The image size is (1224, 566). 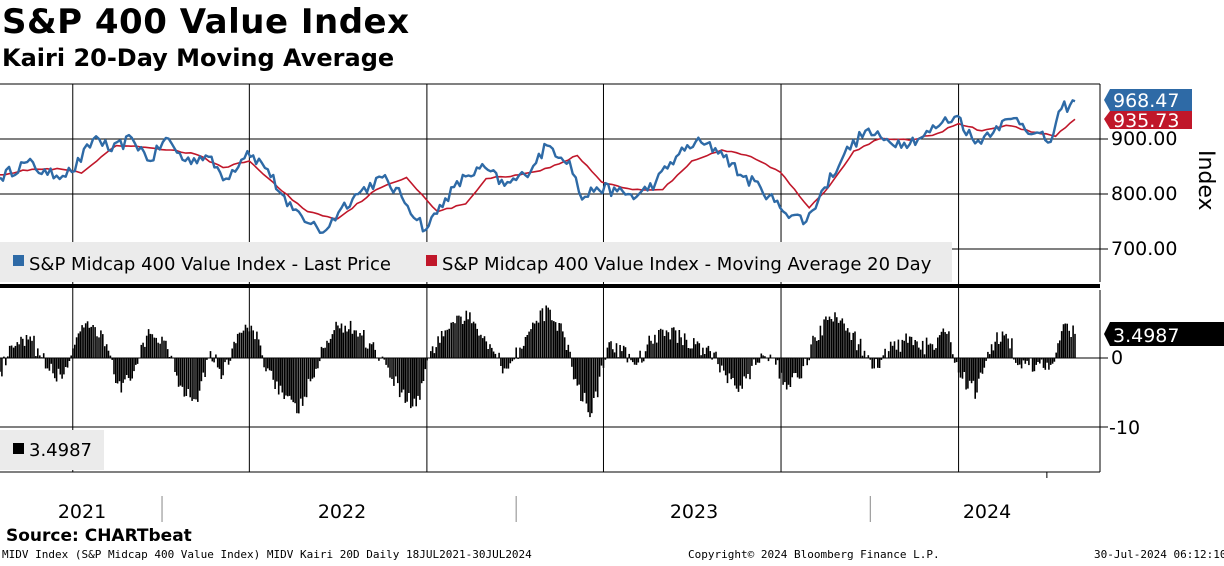 I want to click on ma-last-value: 935.73, so click(x=1146, y=121).